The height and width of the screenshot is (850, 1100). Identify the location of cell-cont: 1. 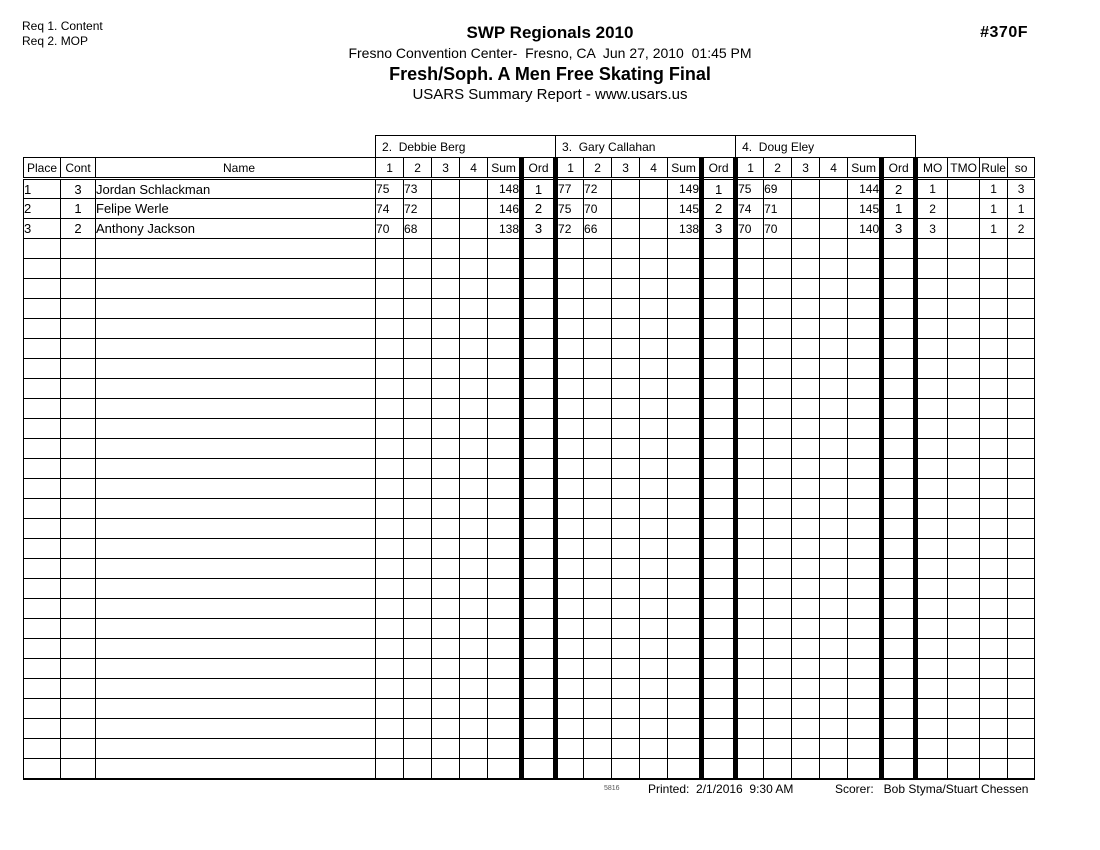
(78, 208).